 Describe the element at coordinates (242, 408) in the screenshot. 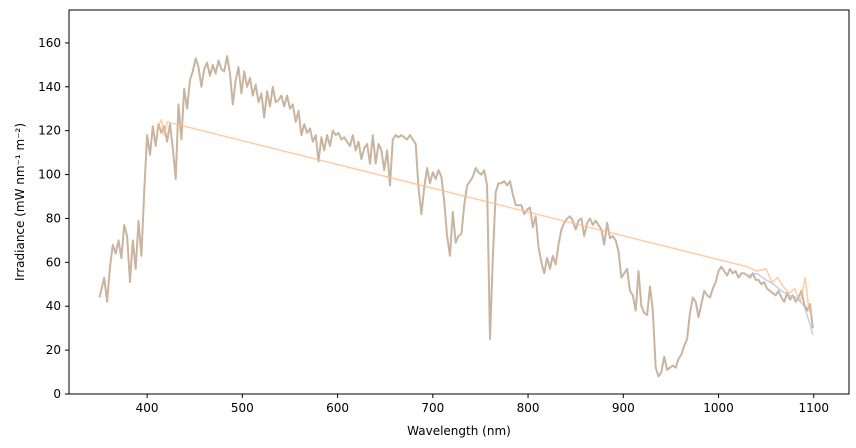

I see `x-tick-label: 500` at that location.